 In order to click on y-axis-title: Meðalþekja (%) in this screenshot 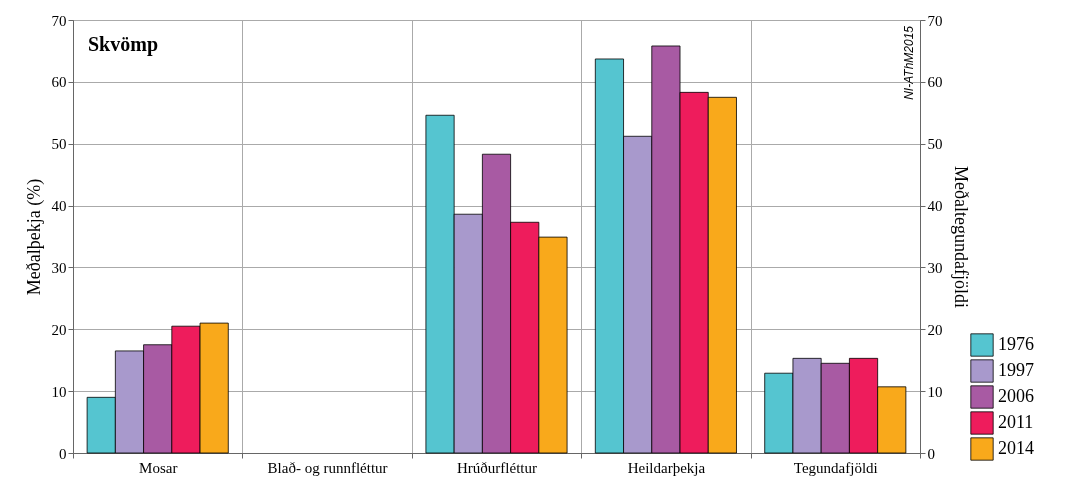, I will do `click(34, 237)`.